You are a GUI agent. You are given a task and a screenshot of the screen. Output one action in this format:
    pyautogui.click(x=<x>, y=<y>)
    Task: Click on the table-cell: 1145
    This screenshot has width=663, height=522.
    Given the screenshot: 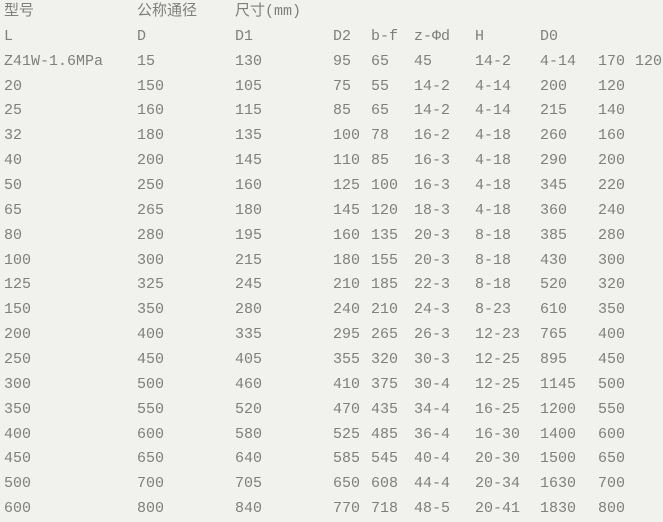 What is the action you would take?
    pyautogui.click(x=558, y=384)
    